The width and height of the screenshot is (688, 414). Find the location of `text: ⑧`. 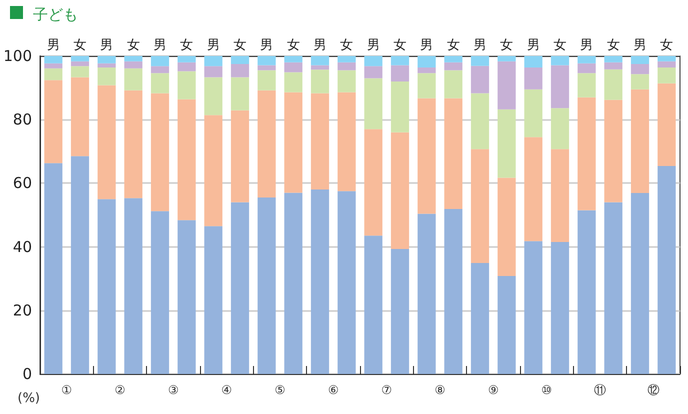

text: ⑧ is located at coordinates (440, 390).